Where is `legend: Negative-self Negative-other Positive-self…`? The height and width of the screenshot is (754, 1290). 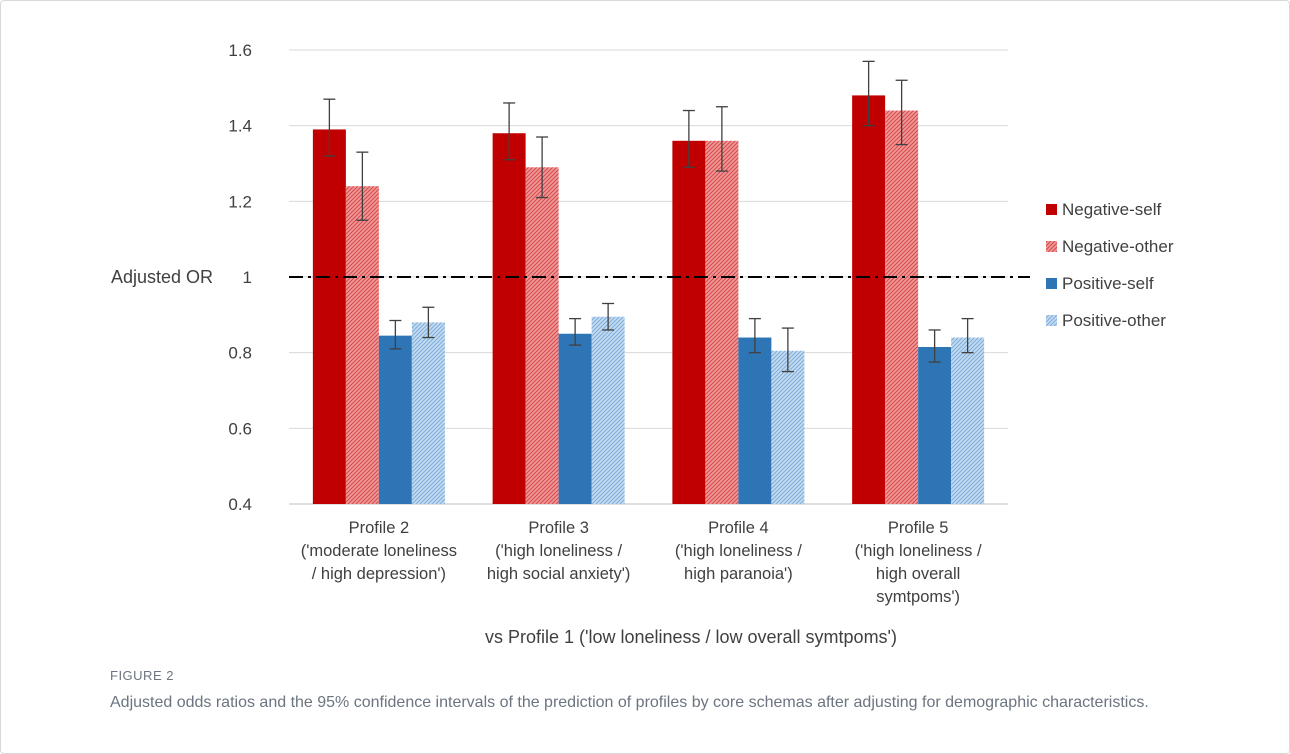 legend: Negative-self Negative-other Positive-self… is located at coordinates (1110, 265).